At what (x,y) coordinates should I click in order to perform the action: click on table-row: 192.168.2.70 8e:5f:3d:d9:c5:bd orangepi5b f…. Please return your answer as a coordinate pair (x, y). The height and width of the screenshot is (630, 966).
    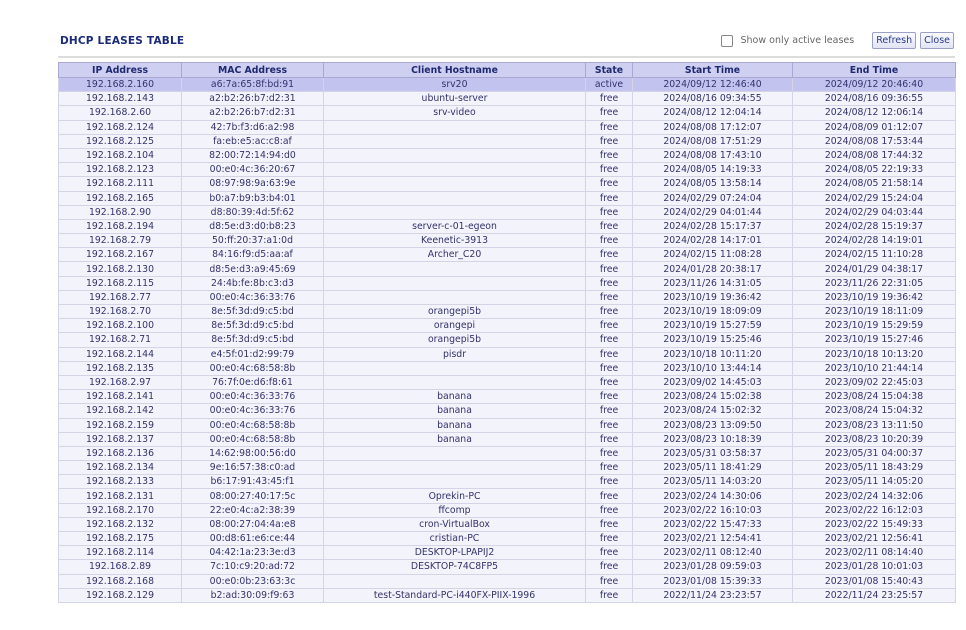
    Looking at the image, I should click on (507, 311).